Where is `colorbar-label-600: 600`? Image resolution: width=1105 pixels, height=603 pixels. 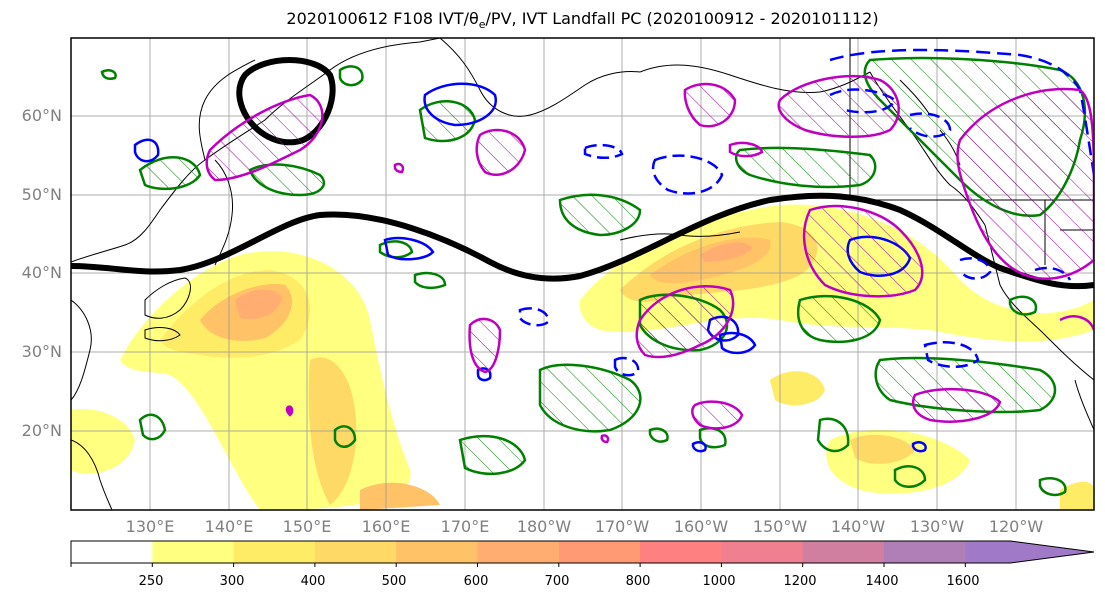
colorbar-label-600: 600 is located at coordinates (476, 581).